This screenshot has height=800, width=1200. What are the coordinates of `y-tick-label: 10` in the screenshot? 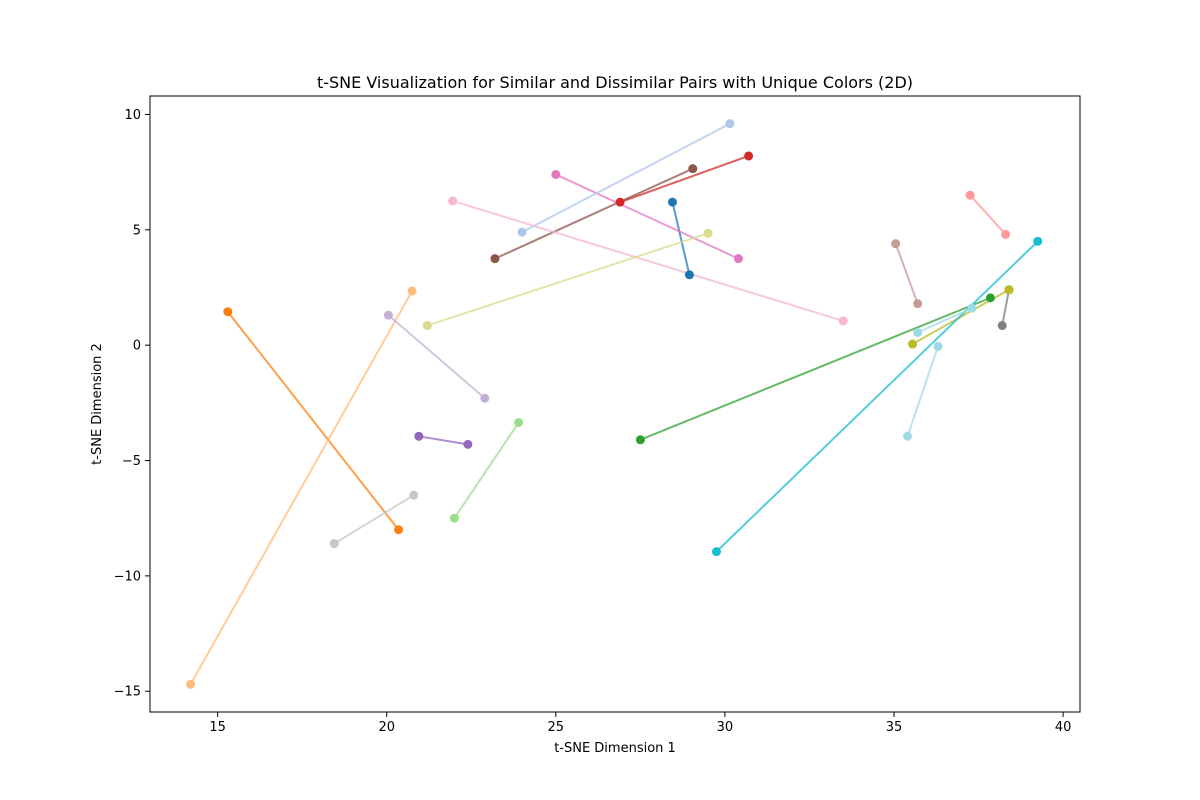 It's located at (132, 115).